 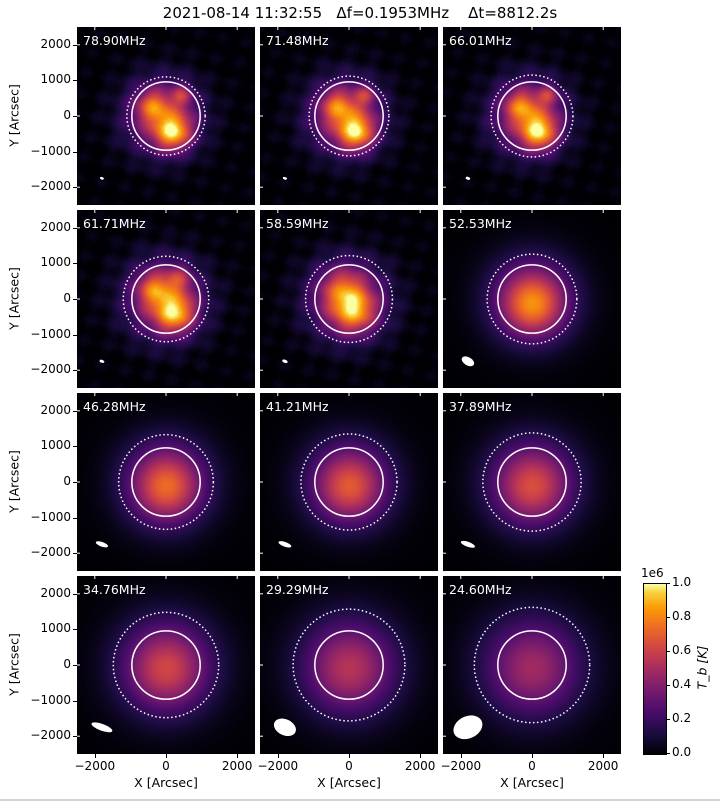 I want to click on image-panel: 24.60MHz, so click(x=532, y=665).